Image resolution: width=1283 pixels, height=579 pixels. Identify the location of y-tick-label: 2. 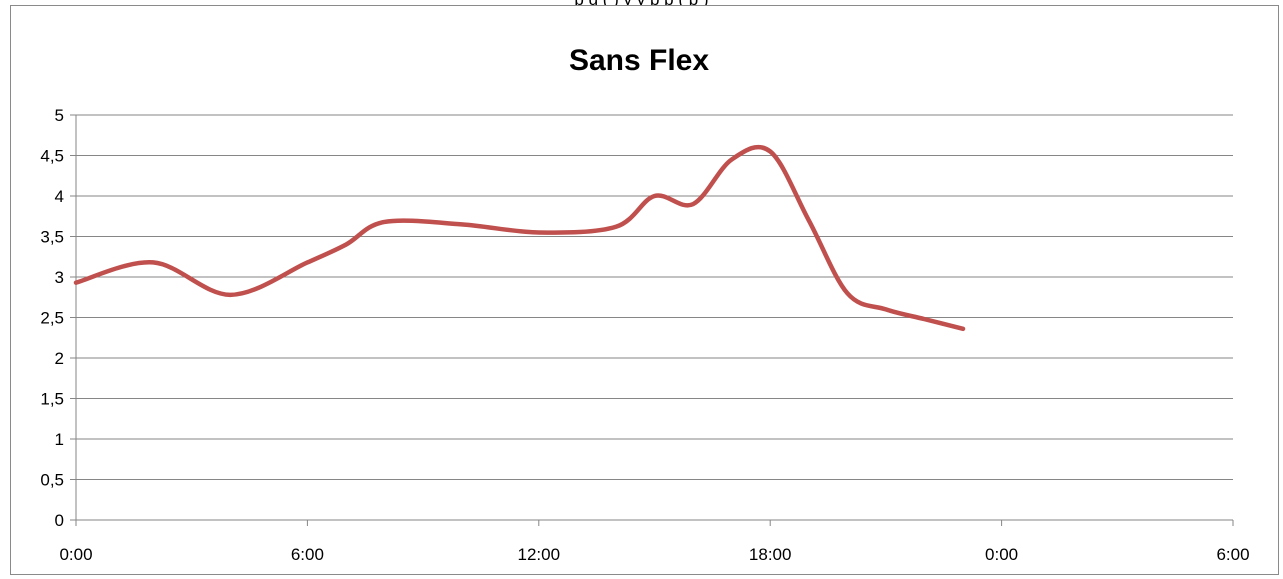
(59, 358).